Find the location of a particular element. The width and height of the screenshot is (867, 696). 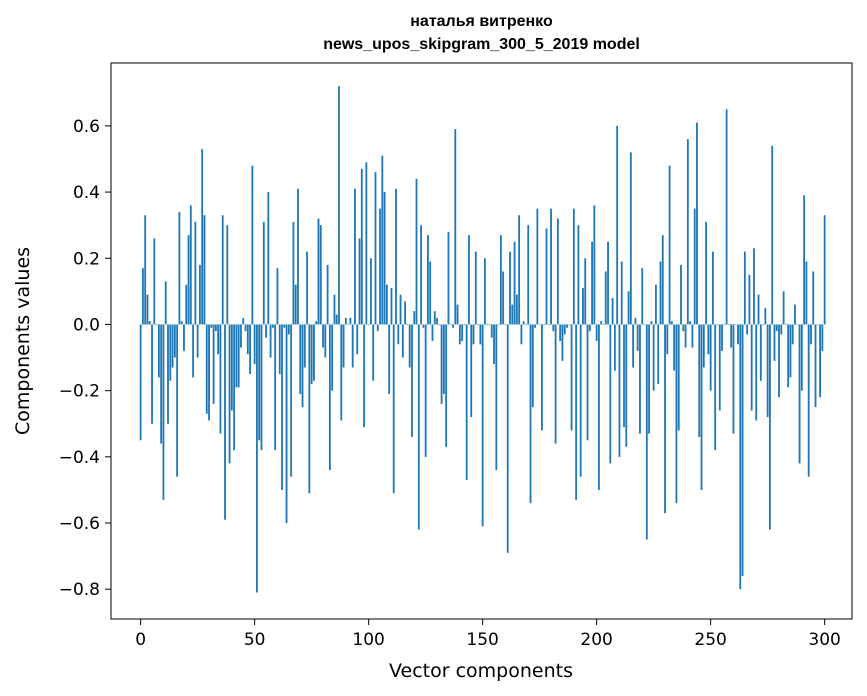

y-tick-label: 0.4 is located at coordinates (86, 193).